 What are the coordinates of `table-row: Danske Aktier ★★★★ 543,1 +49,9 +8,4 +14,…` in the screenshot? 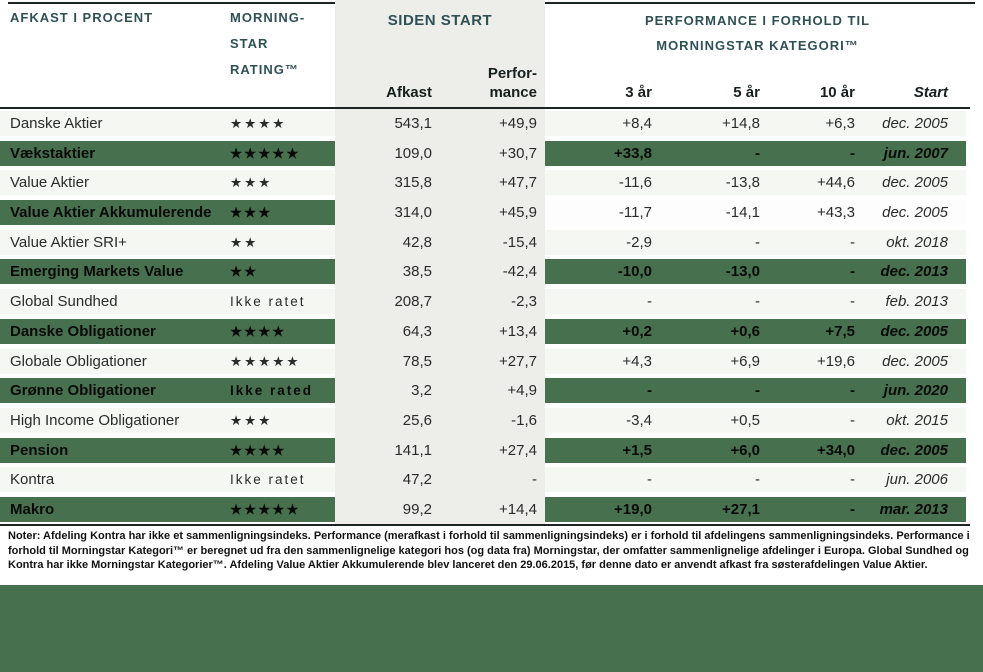 It's located at (491, 123).